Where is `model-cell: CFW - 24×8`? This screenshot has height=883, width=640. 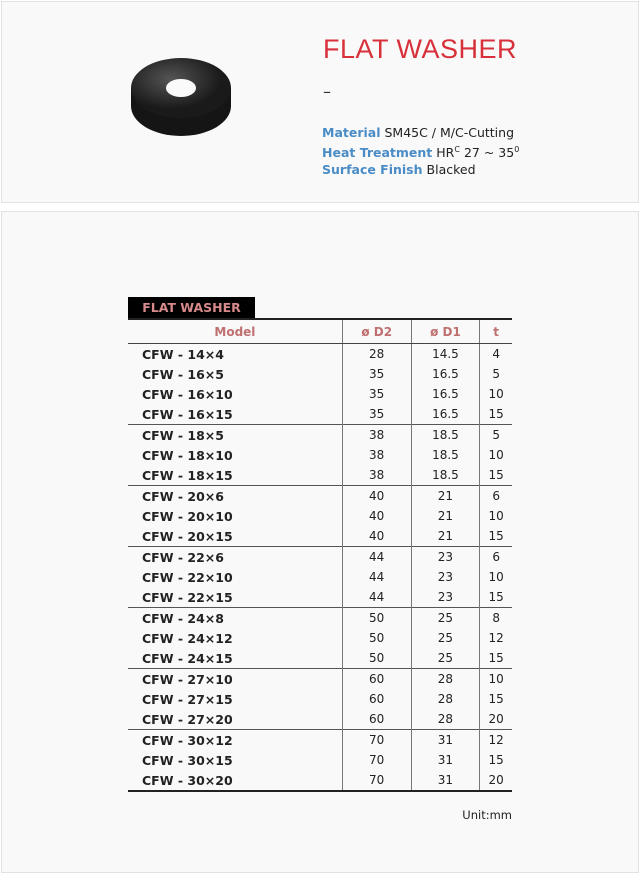
model-cell: CFW - 24×8 is located at coordinates (235, 617).